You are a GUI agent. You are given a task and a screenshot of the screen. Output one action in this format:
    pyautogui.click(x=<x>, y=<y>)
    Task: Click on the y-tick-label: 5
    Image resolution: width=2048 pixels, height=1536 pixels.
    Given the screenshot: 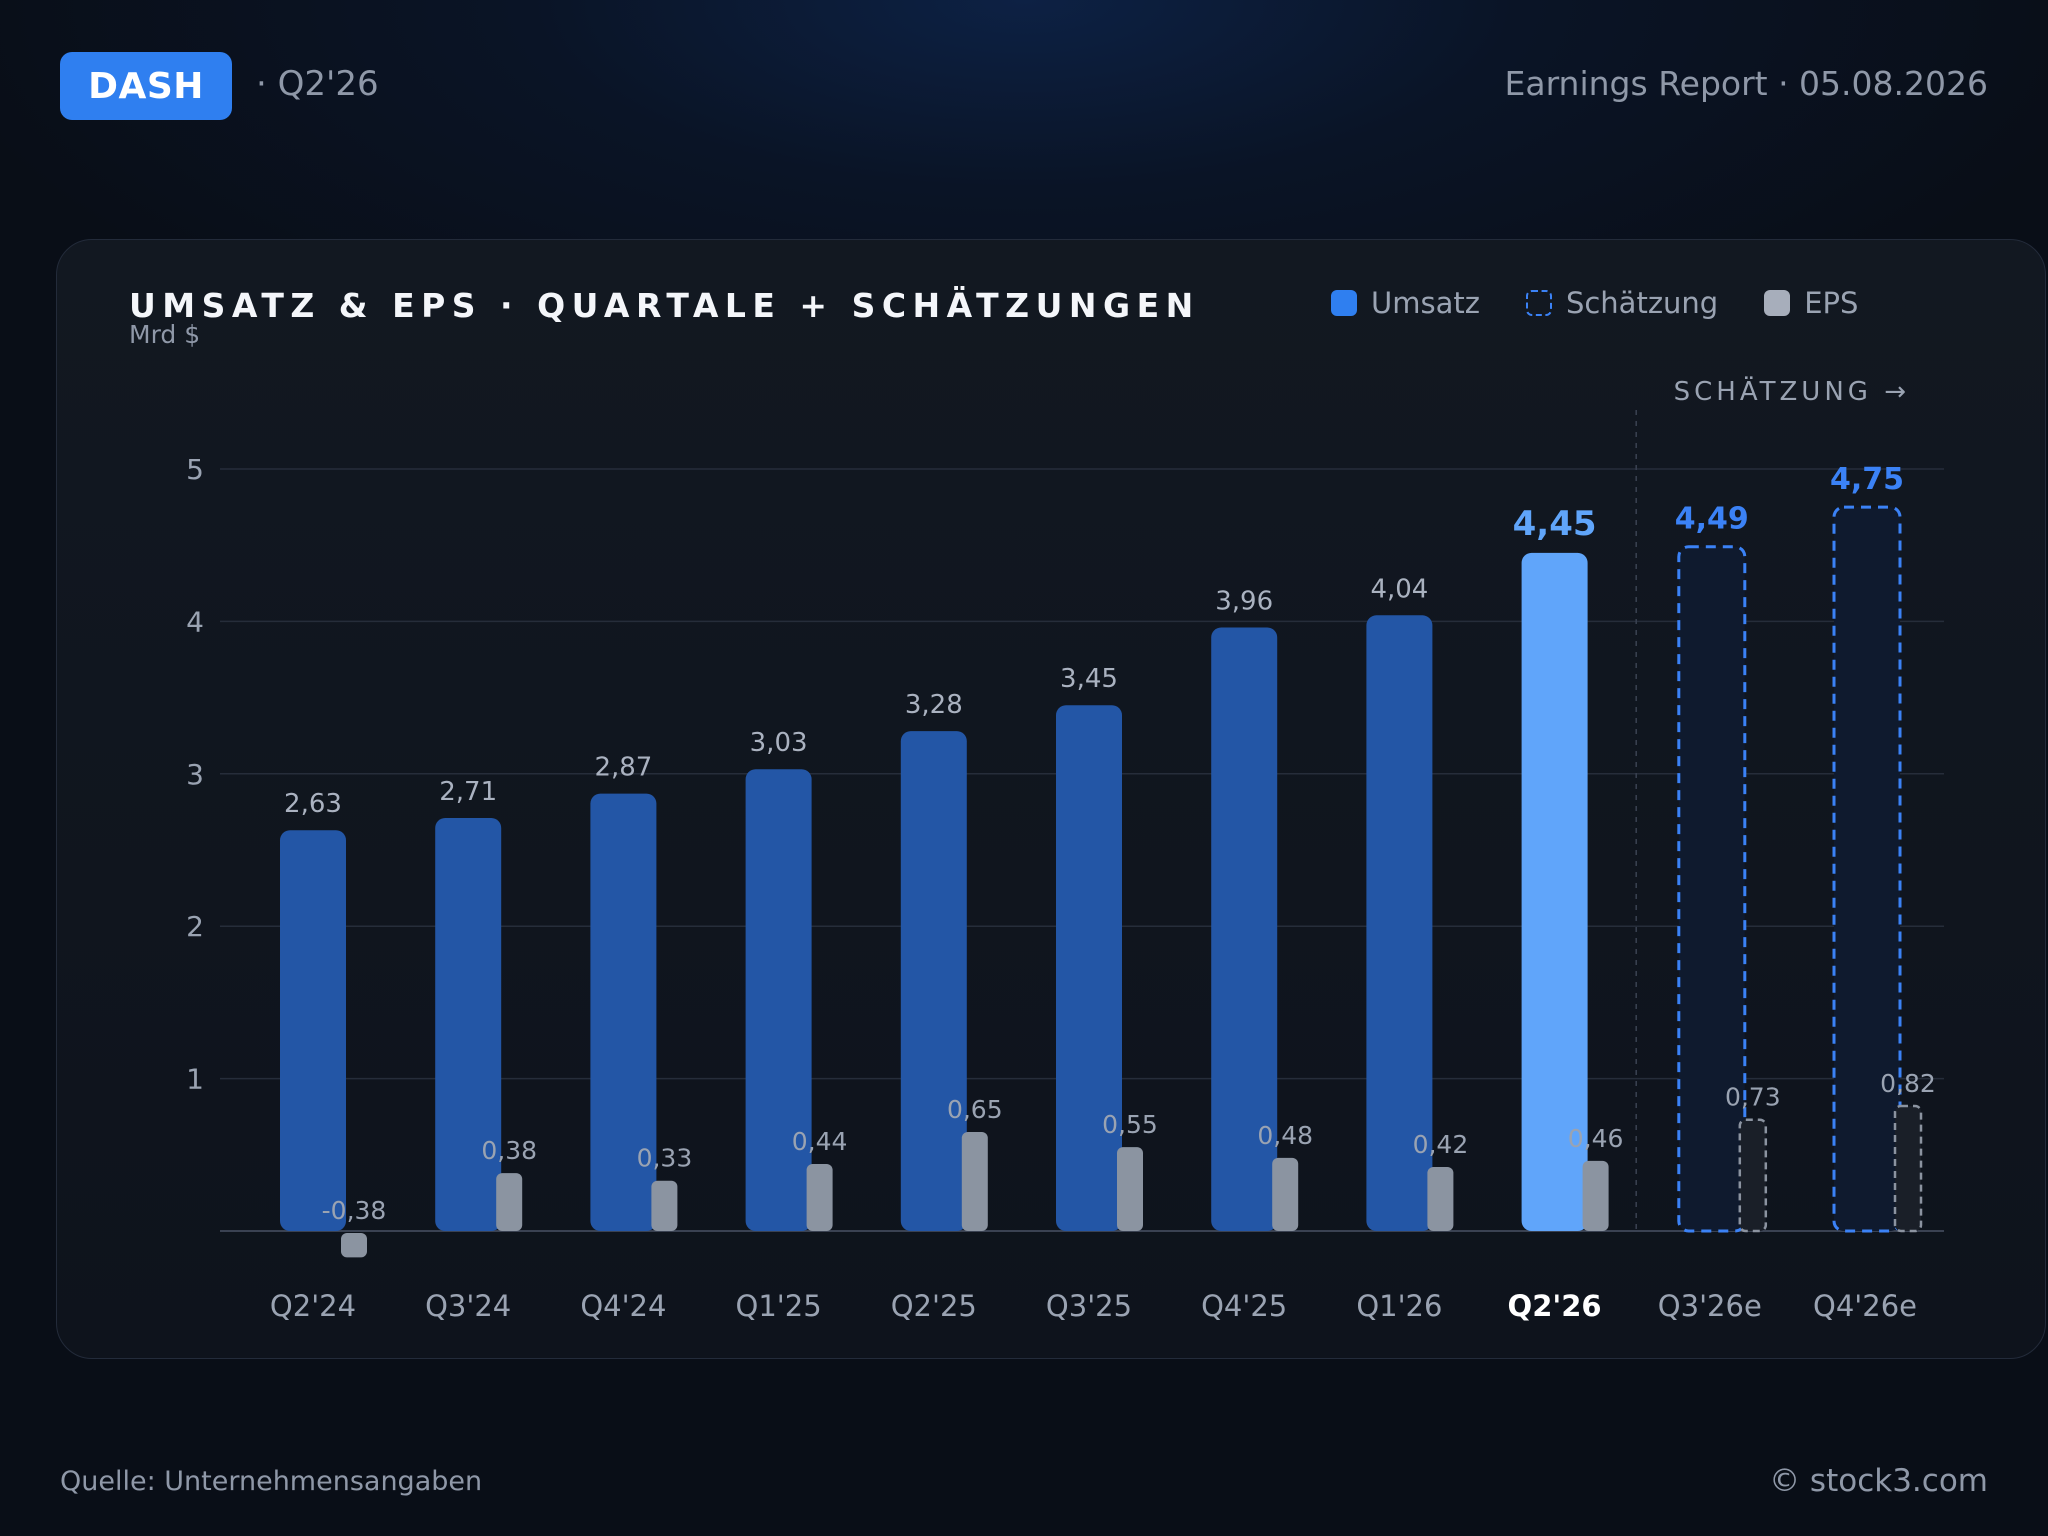 What is the action you would take?
    pyautogui.click(x=195, y=469)
    